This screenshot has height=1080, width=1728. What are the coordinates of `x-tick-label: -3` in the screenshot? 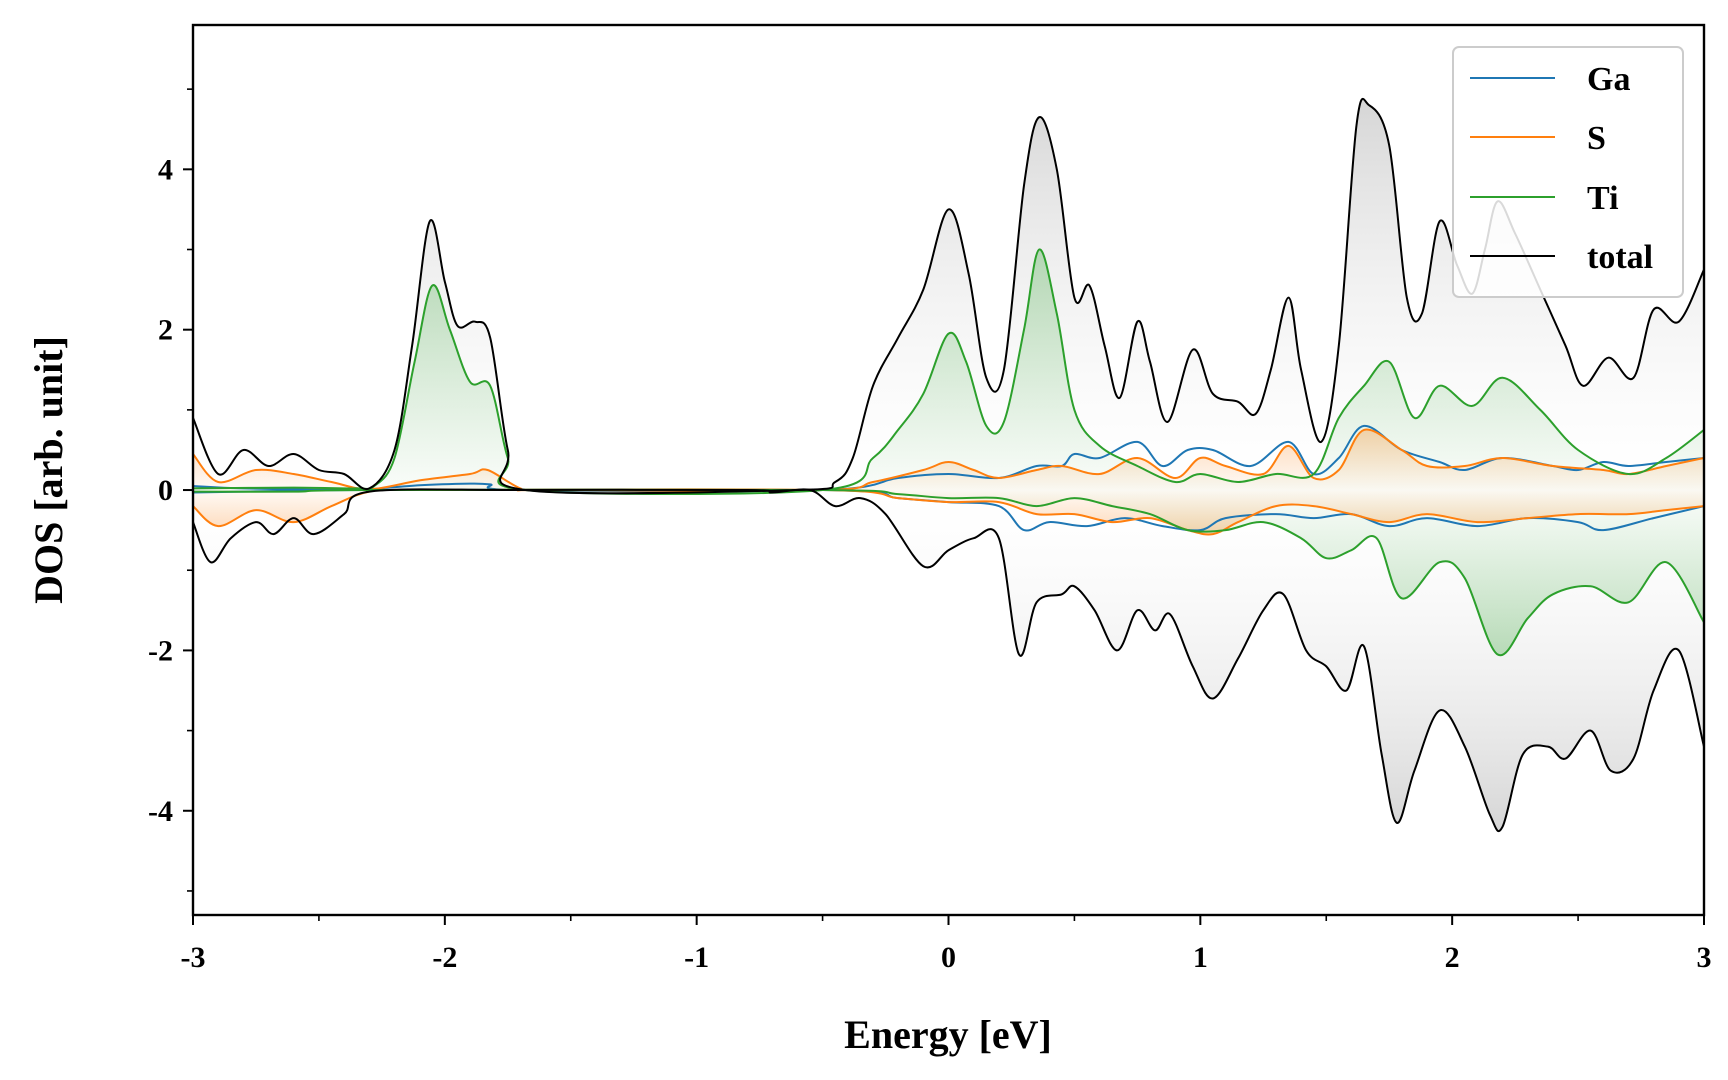 It's located at (193, 957).